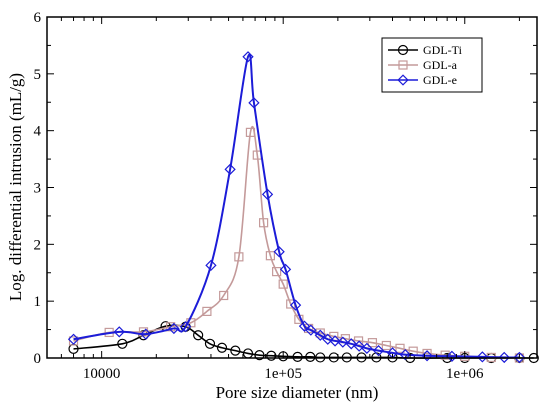 This screenshot has width=550, height=408. Describe the element at coordinates (440, 65) in the screenshot. I see `legend-label: GDL-a` at that location.